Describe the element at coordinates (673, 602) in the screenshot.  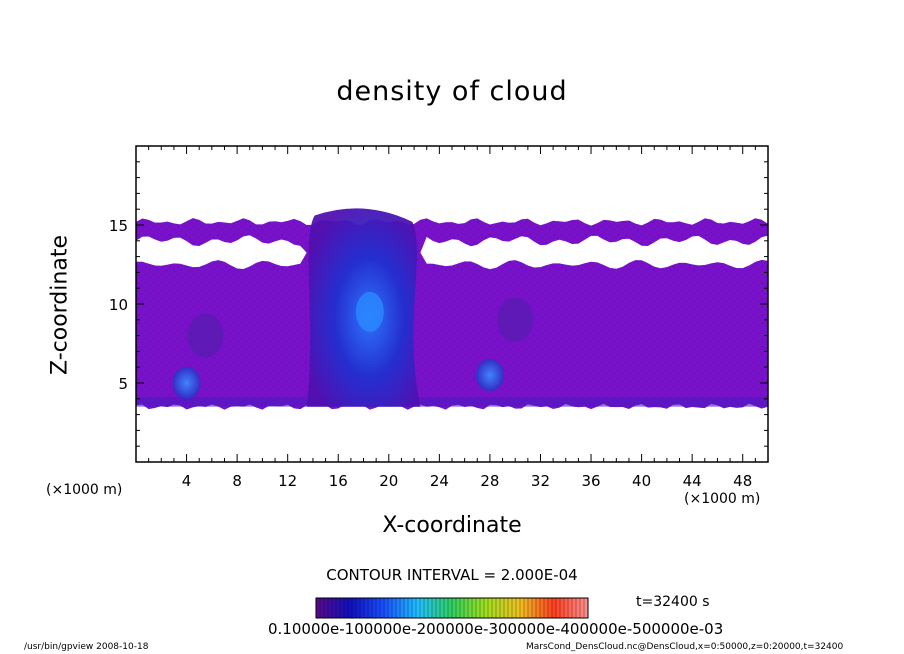
I see `time-label: t=32400 s` at that location.